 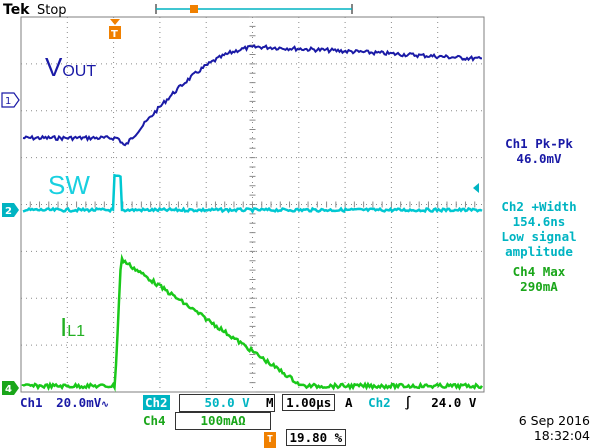 I want to click on run-status: Stop, so click(x=52, y=10).